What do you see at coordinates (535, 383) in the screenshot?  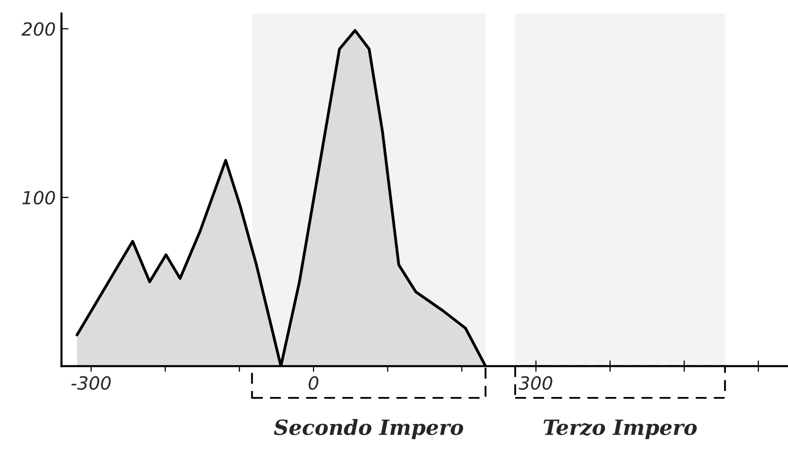 I see `x-tick-label: 300` at bounding box center [535, 383].